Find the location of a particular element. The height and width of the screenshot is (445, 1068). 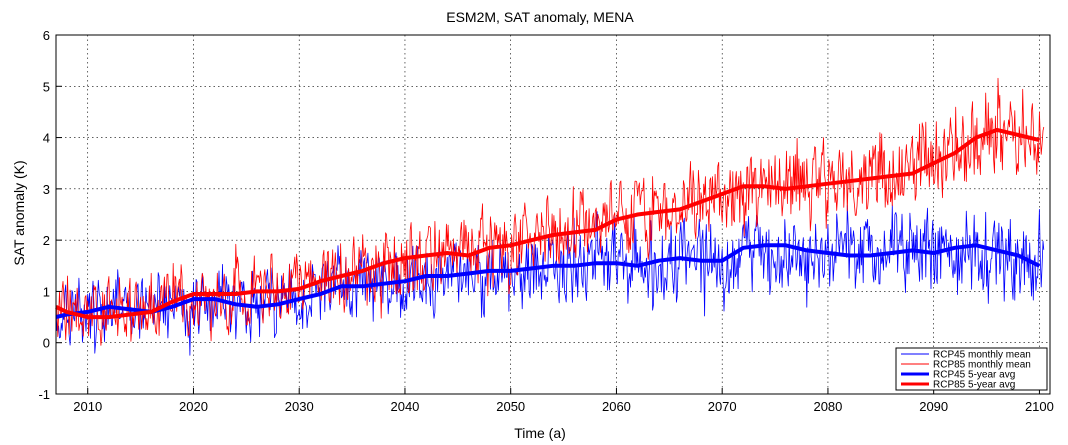

legend-entry: RCP45 5-year avg is located at coordinates (974, 375).